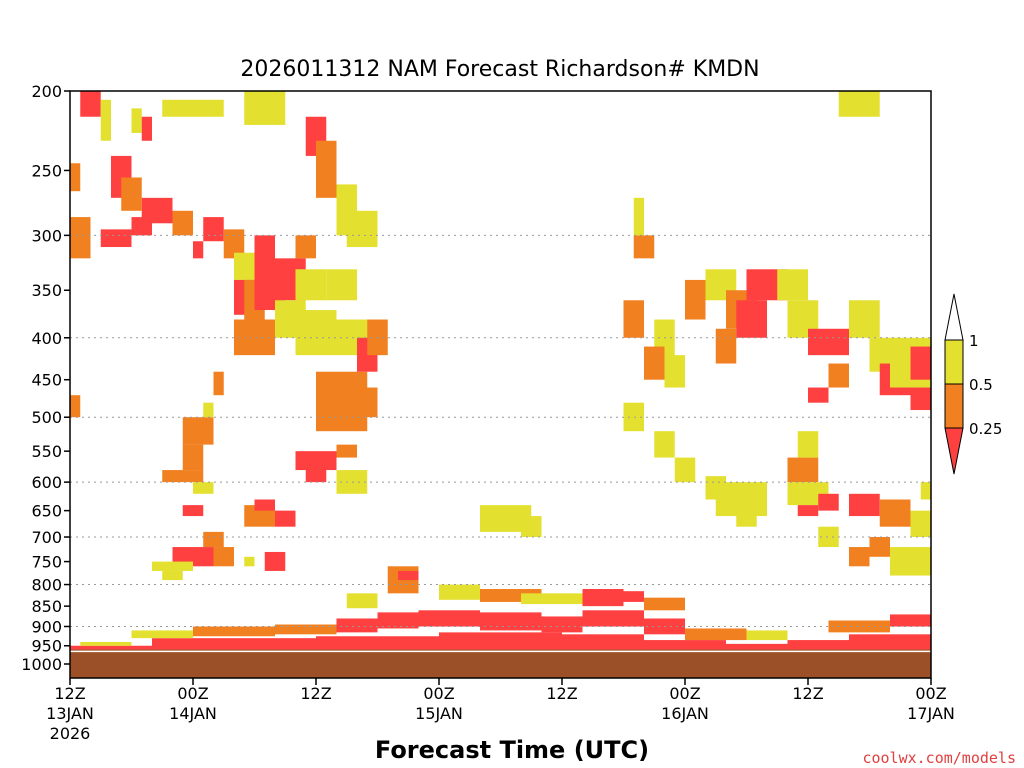 Image resolution: width=1024 pixels, height=768 pixels. Describe the element at coordinates (46, 91) in the screenshot. I see `y-tick-label: 200` at that location.